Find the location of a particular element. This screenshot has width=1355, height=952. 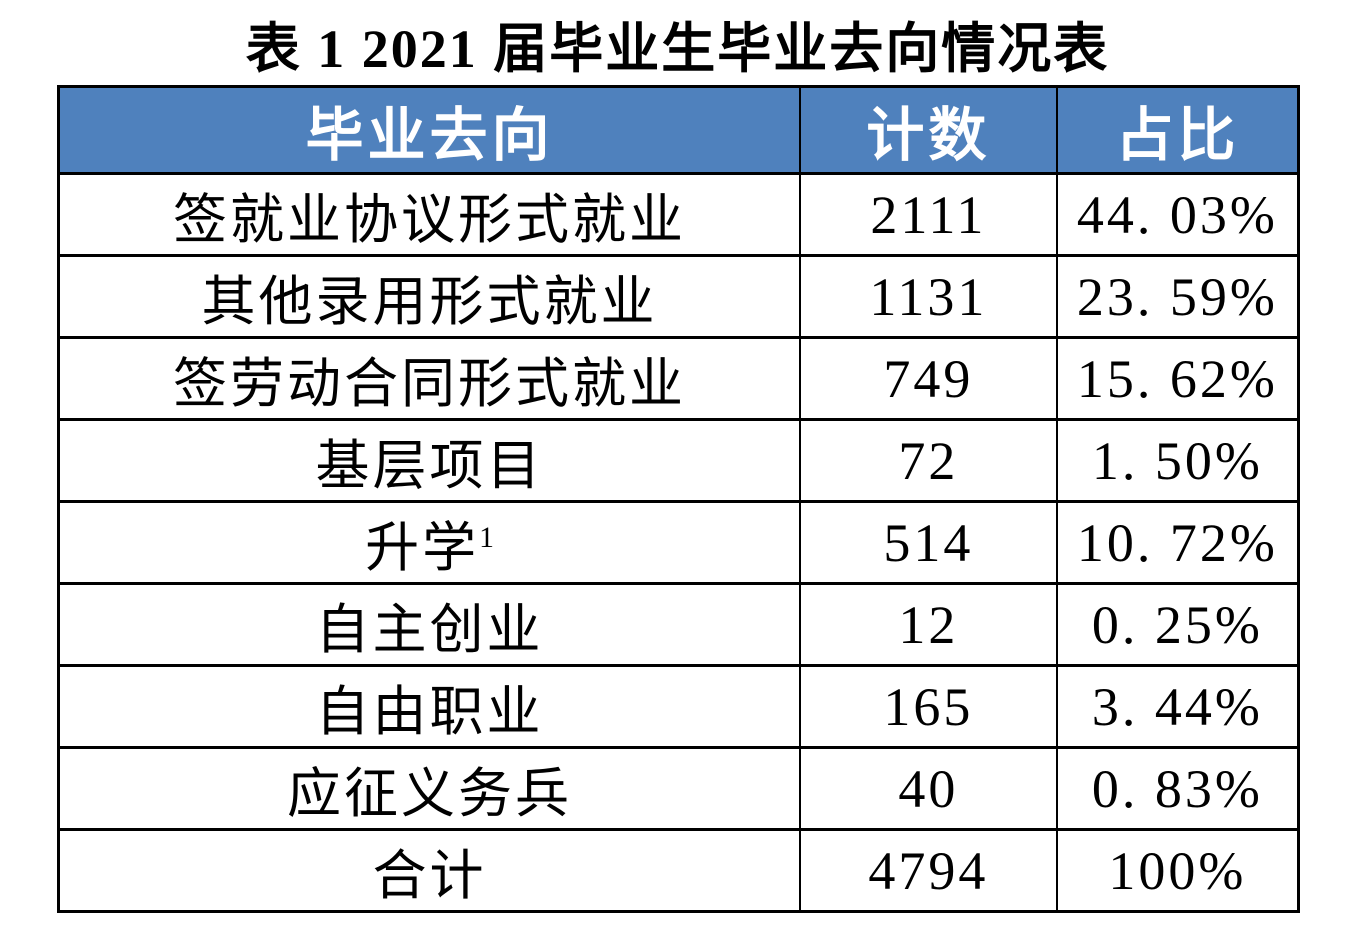

percent-cell: 100% is located at coordinates (1177, 870).